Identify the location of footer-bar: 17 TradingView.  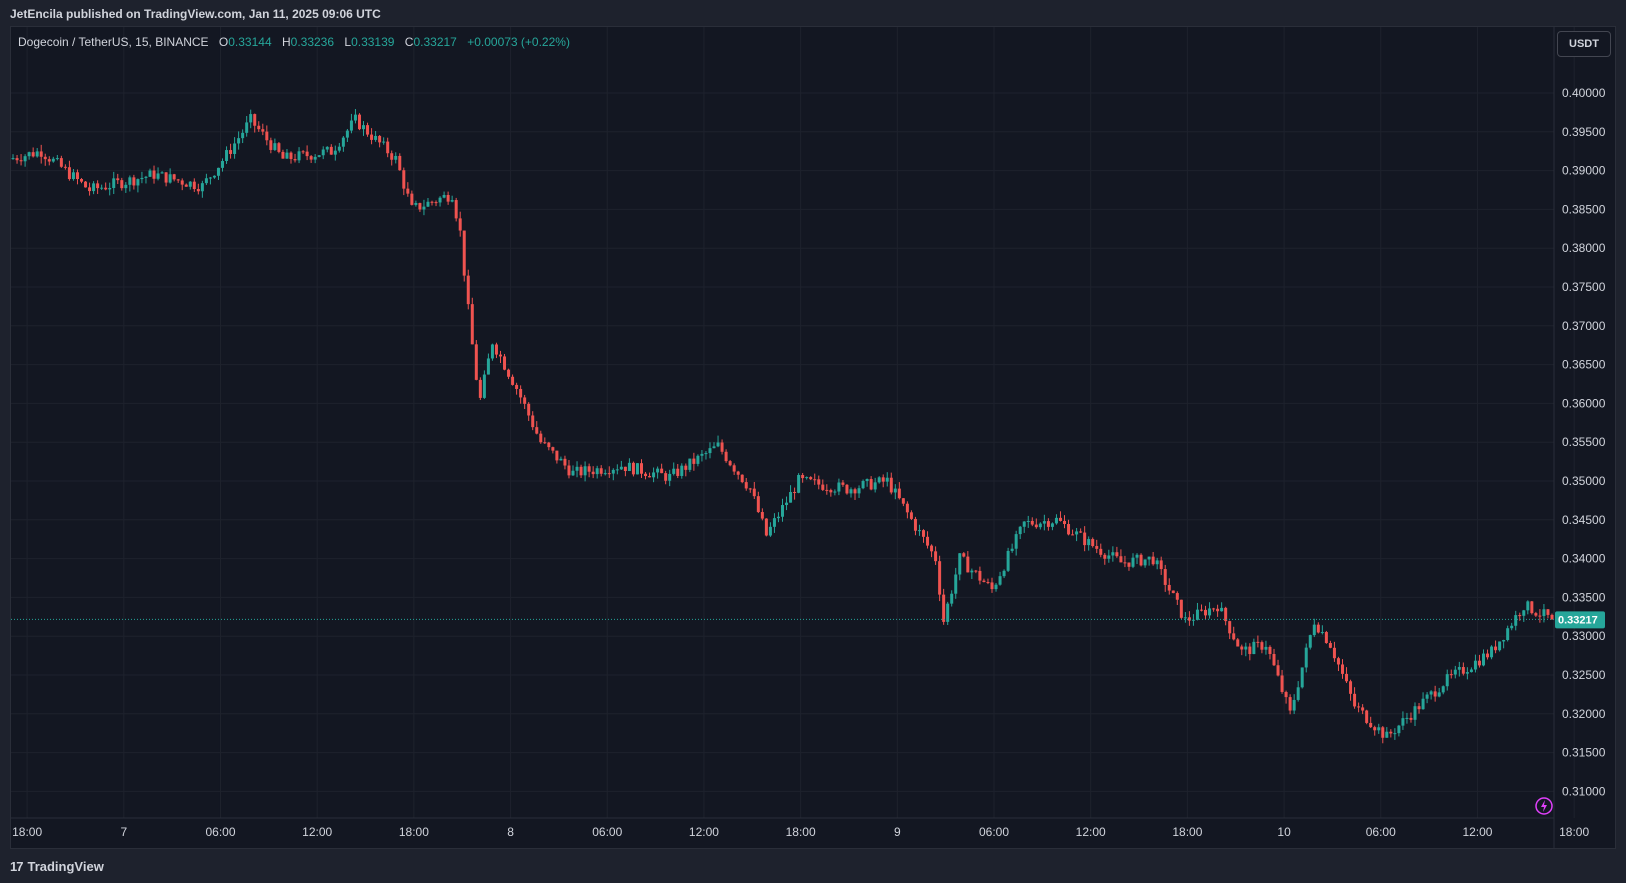
(813, 866).